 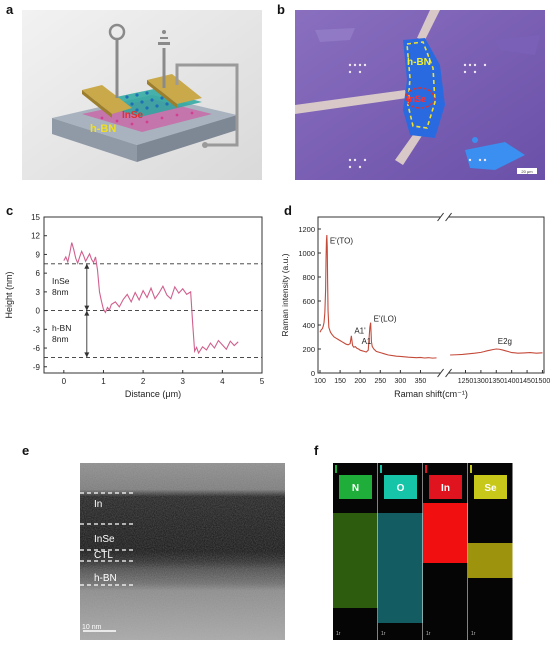 What do you see at coordinates (340, 381) in the screenshot?
I see `x-tick-label: 150` at bounding box center [340, 381].